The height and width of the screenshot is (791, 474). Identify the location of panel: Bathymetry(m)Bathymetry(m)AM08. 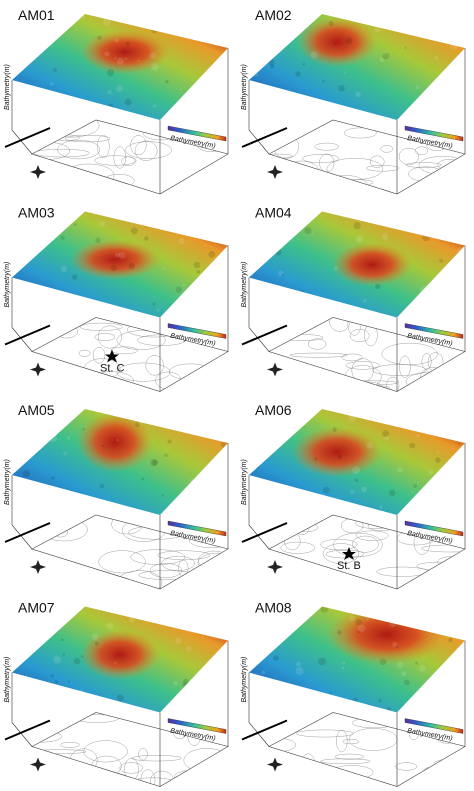
(353, 693).